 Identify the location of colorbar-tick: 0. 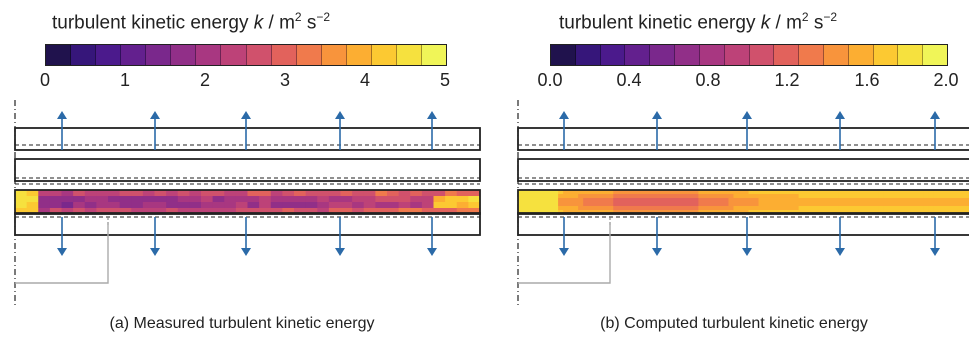
(45, 80).